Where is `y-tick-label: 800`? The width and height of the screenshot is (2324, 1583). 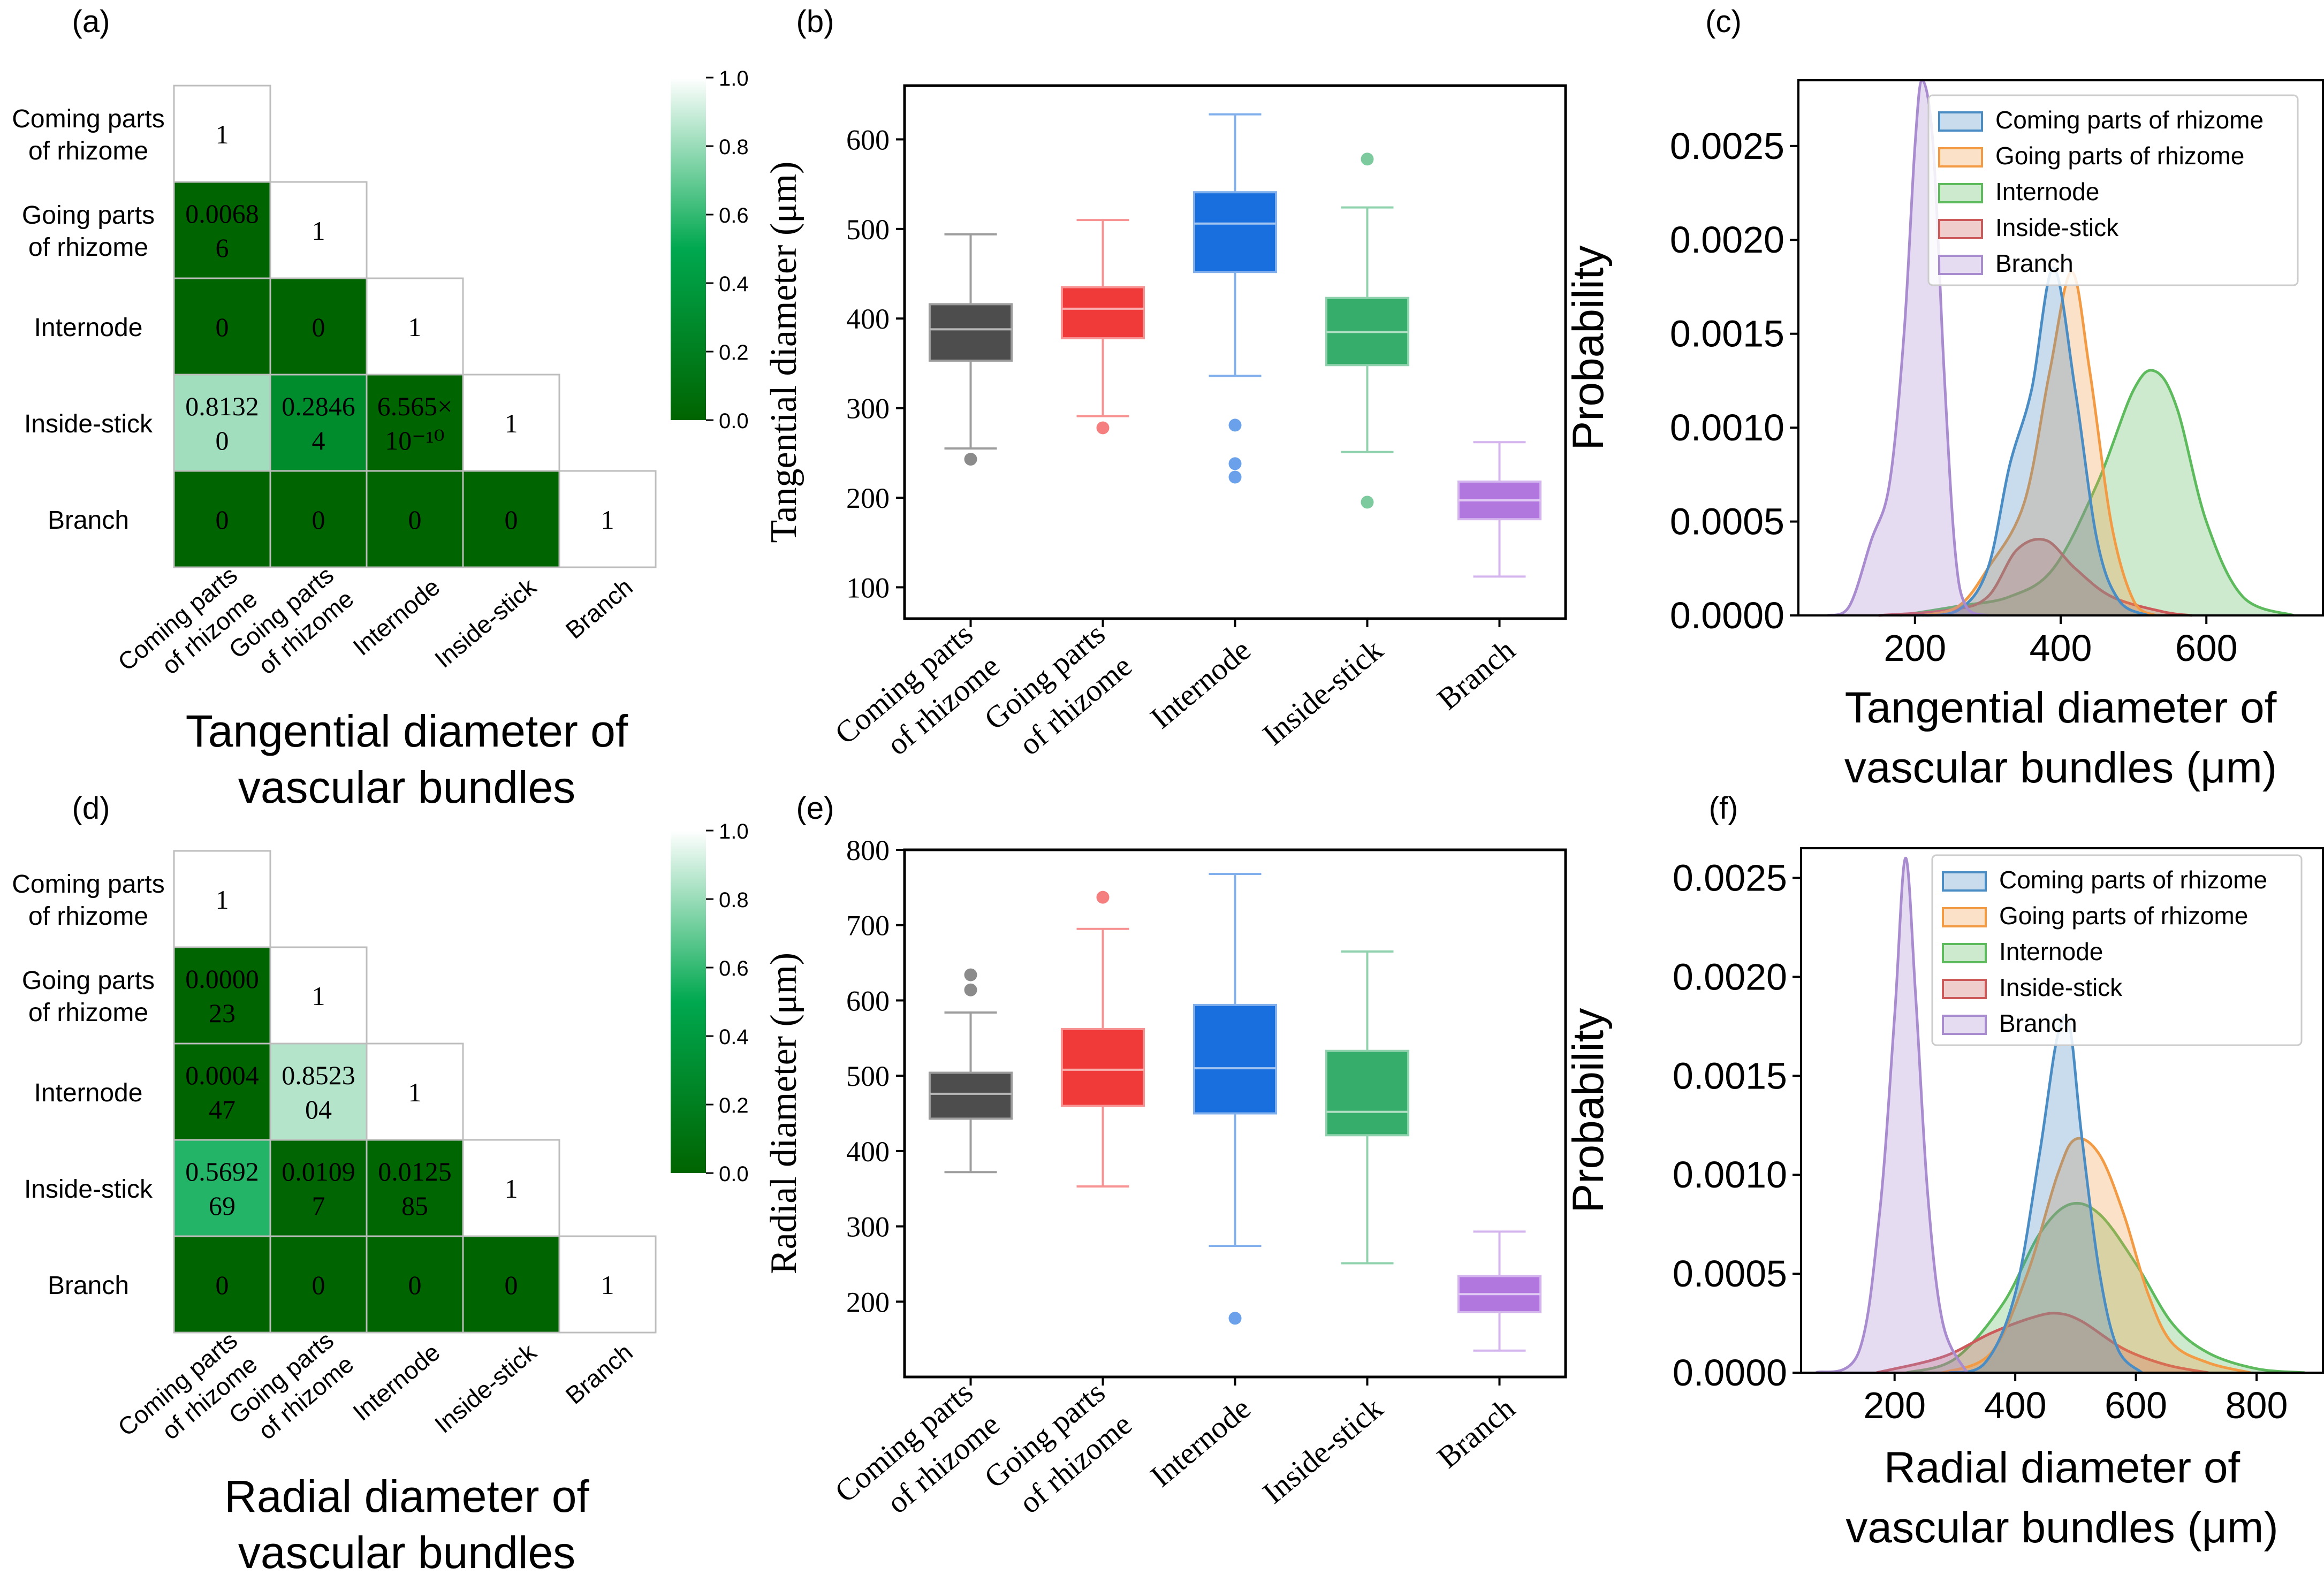 y-tick-label: 800 is located at coordinates (868, 850).